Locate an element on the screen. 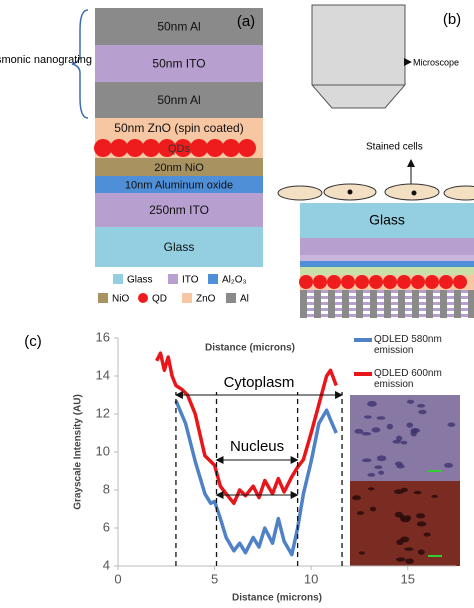 This screenshot has width=474, height=608. x-axis-label: Distance (microns) is located at coordinates (277, 598).